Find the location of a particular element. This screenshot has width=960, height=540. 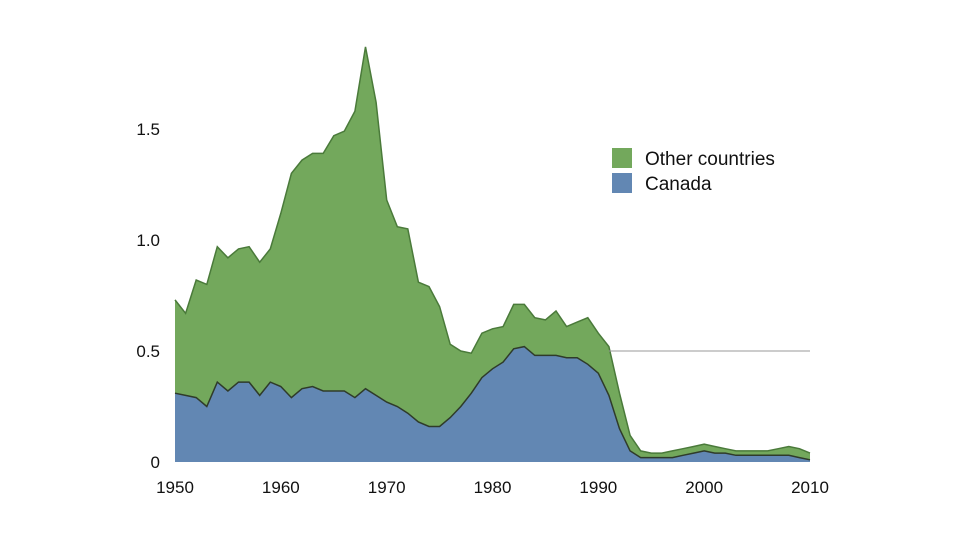

y-tick-label: 0 is located at coordinates (155, 462).